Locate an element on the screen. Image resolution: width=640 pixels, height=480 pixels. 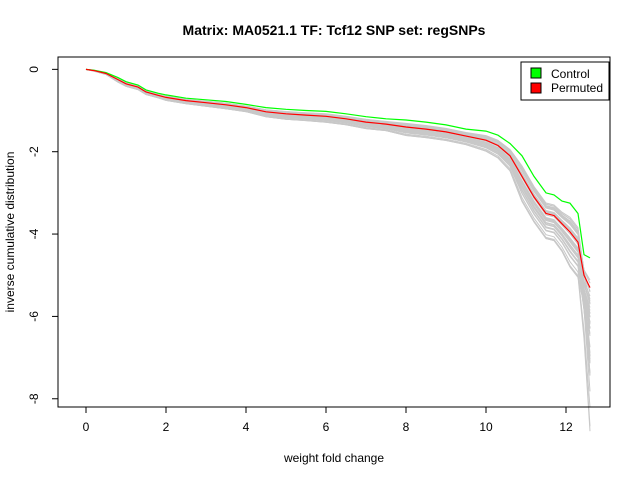
y-tick-label: 0 is located at coordinates (34, 69).